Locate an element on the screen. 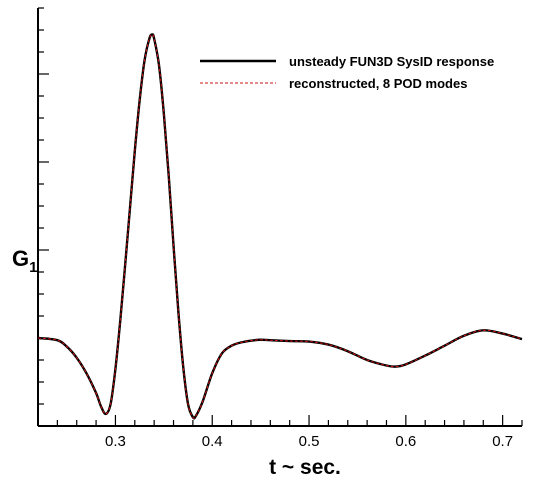  x-tick-label: 0.5 is located at coordinates (309, 441).